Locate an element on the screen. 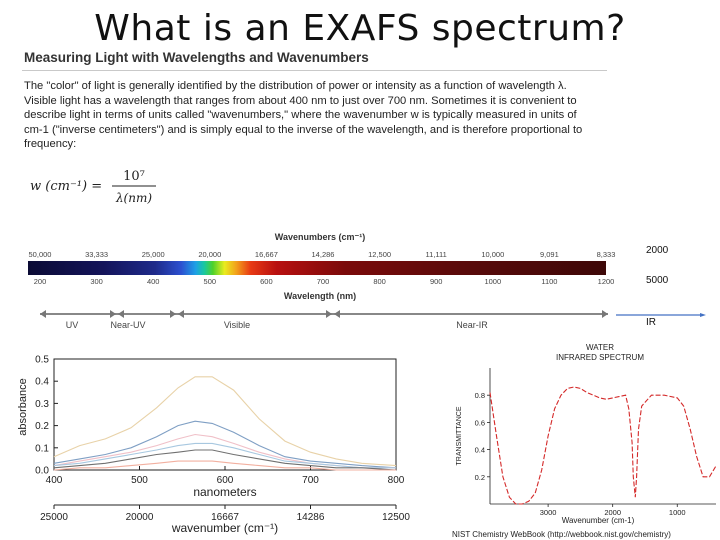 The width and height of the screenshot is (720, 540). ir-x-label: Wavenumber (cm-1) is located at coordinates (598, 520).